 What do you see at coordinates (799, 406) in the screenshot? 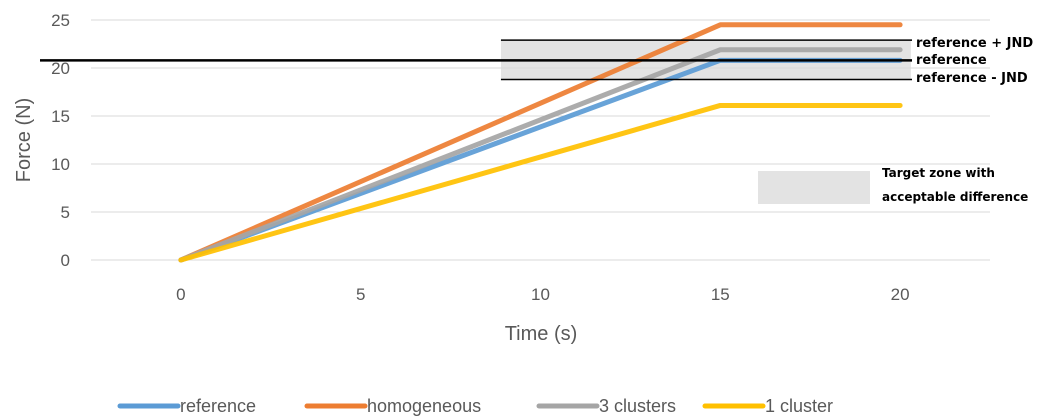
I see `legend-label-1-cluster: 1 cluster` at bounding box center [799, 406].